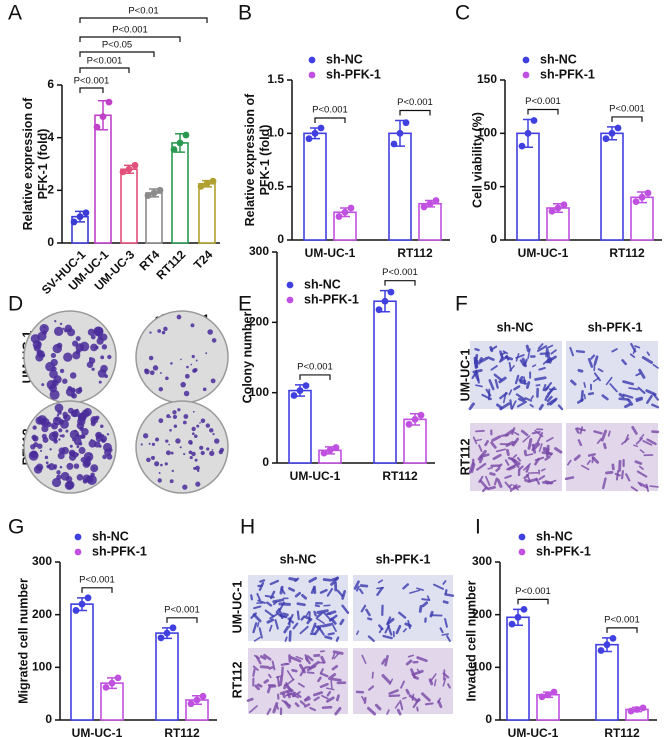 This screenshot has height=737, width=669. Describe the element at coordinates (259, 251) in the screenshot. I see `y-tick-label: 300` at that location.